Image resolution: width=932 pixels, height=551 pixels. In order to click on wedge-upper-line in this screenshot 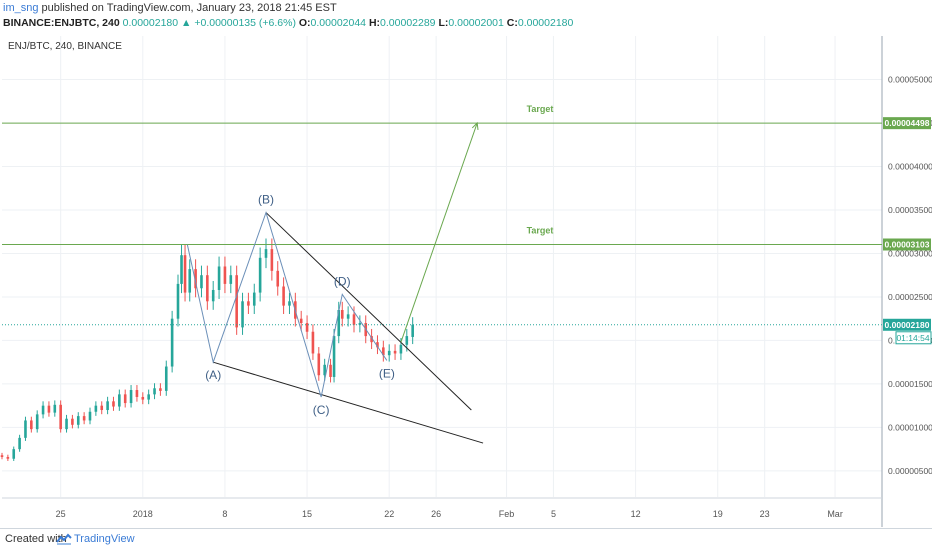, I will do `click(368, 311)`.